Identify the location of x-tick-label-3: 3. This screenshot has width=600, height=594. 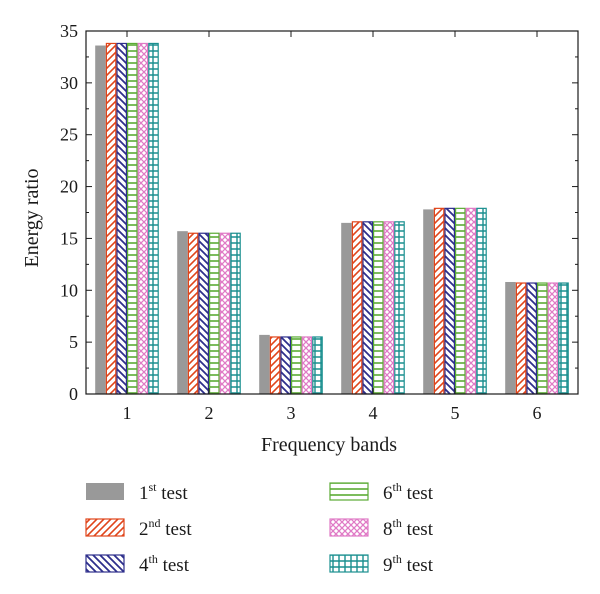
(291, 413).